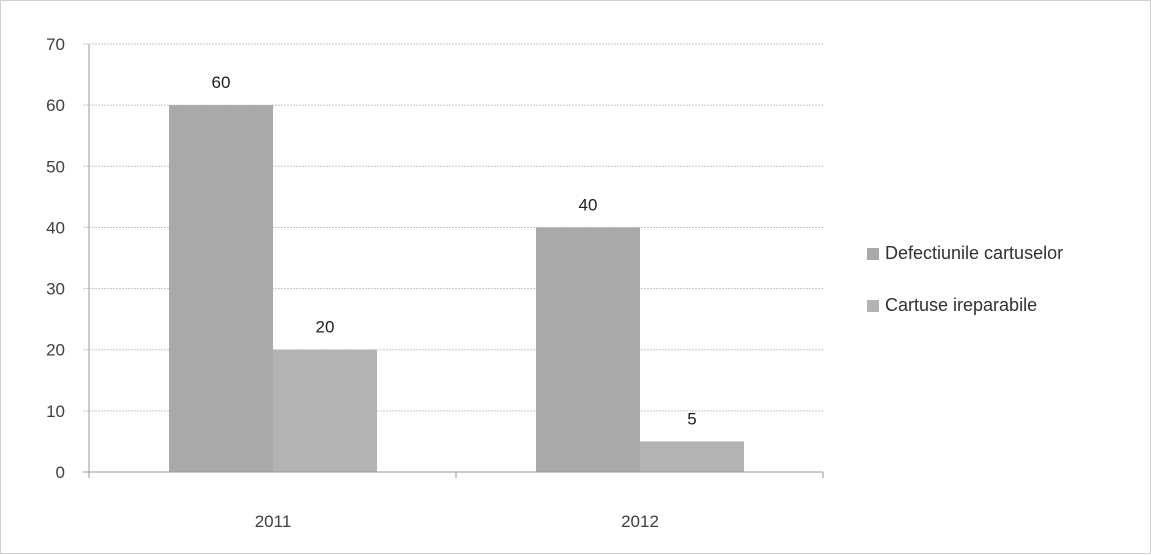 The height and width of the screenshot is (555, 1151). I want to click on data-label: 20, so click(325, 327).